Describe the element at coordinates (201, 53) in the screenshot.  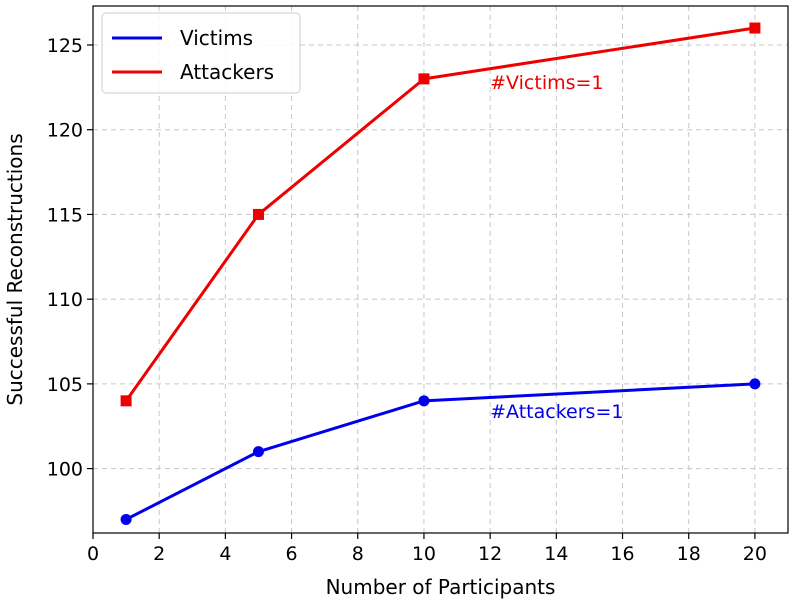
I see `legend: Victims Attackers` at that location.